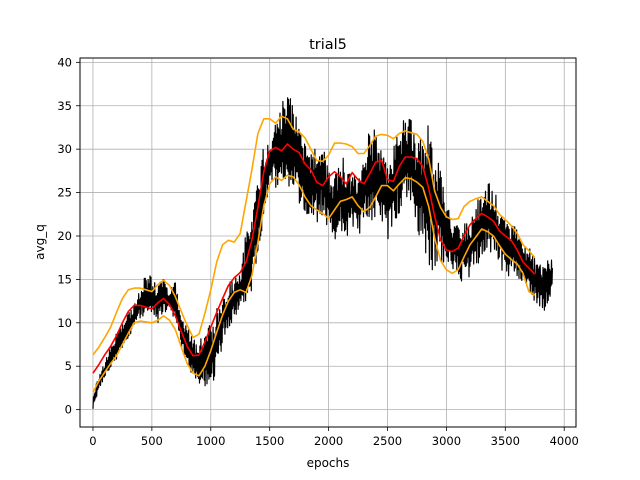 This screenshot has width=640, height=480. What do you see at coordinates (210, 441) in the screenshot?
I see `x-tick-label: 1000` at bounding box center [210, 441].